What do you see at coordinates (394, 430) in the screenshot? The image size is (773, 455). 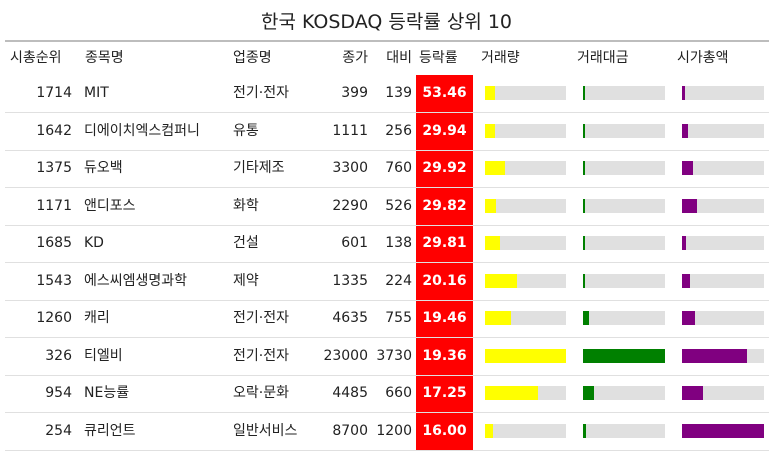 I see `change-cell: 1200` at bounding box center [394, 430].